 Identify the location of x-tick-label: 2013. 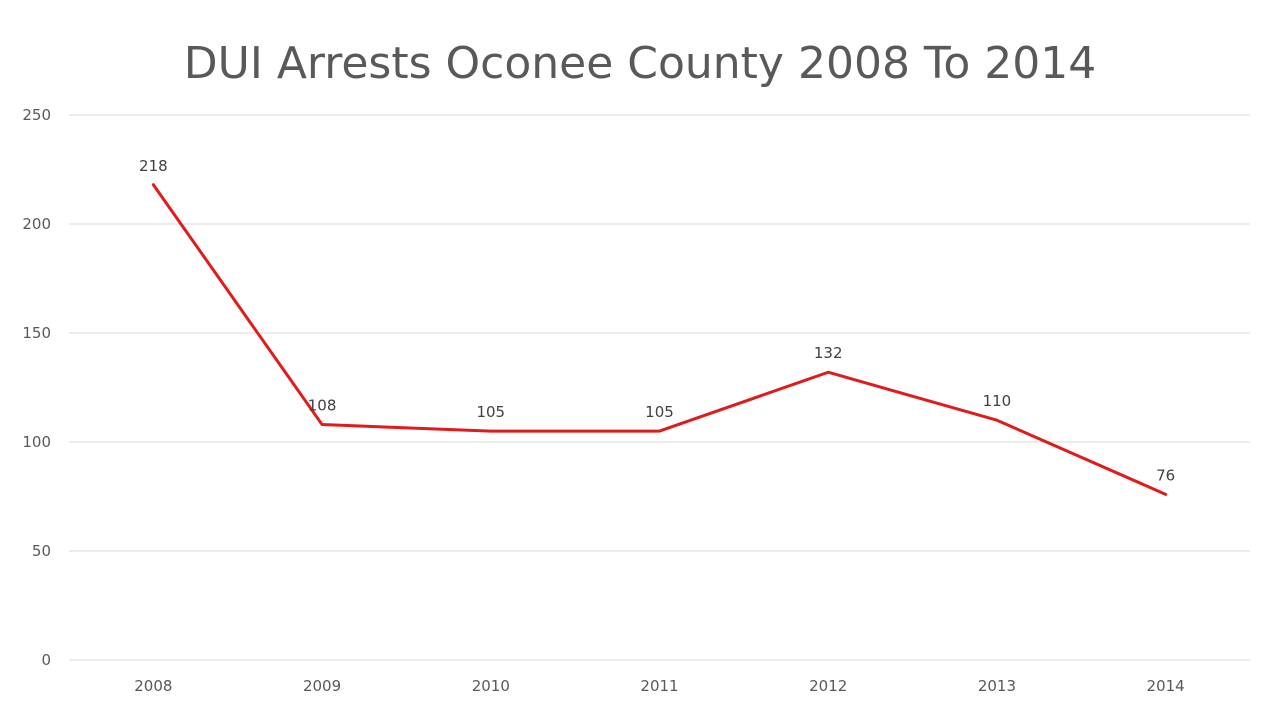
(997, 686).